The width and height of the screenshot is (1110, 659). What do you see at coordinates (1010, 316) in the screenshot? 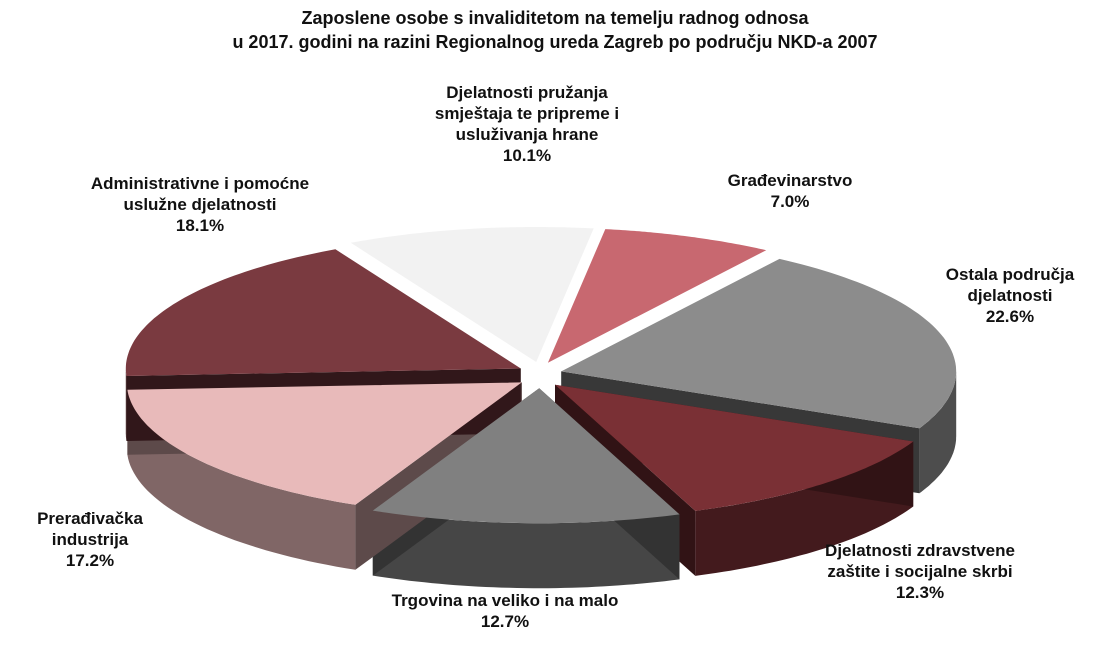
I see `value-label: 22.6%` at bounding box center [1010, 316].